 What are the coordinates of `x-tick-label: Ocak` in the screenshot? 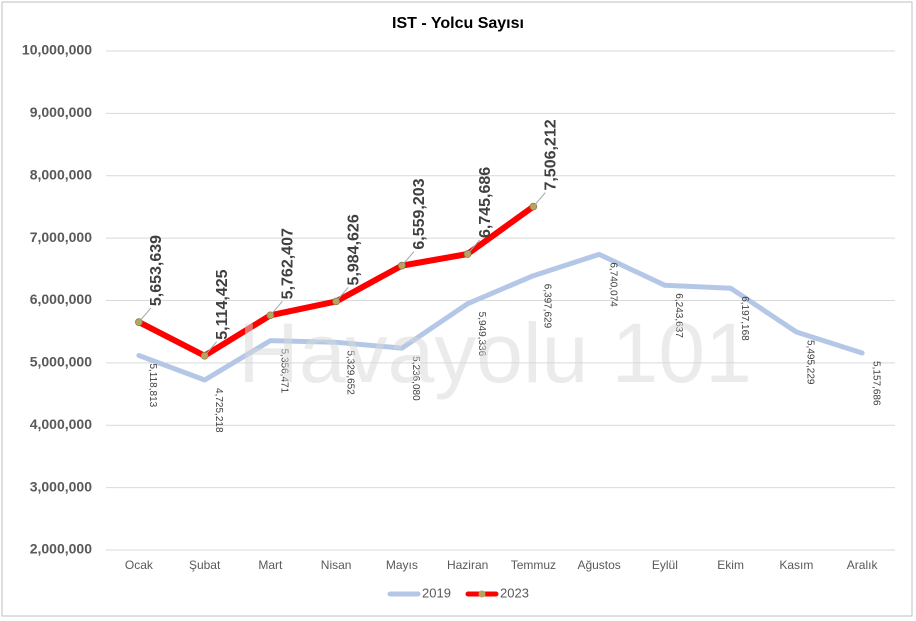 It's located at (139, 565).